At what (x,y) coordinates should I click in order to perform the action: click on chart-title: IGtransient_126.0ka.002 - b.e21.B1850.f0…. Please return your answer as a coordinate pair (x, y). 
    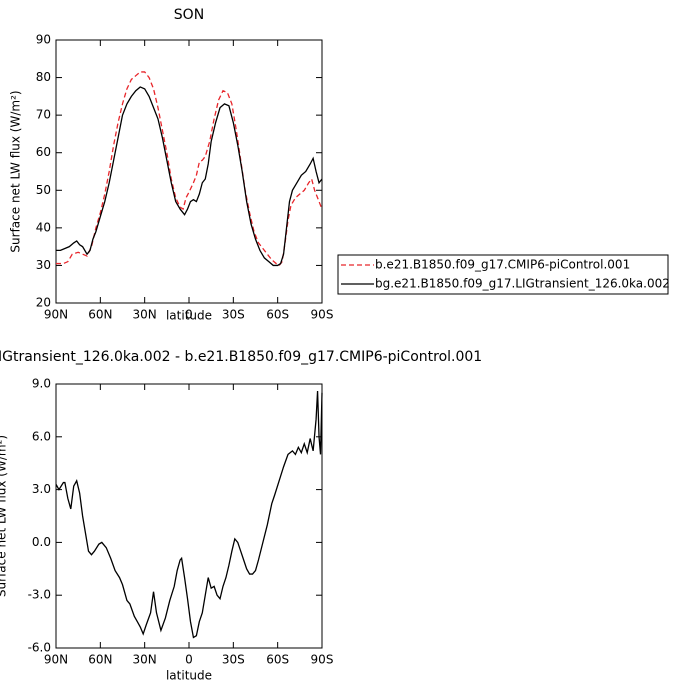
    Looking at the image, I should click on (241, 357).